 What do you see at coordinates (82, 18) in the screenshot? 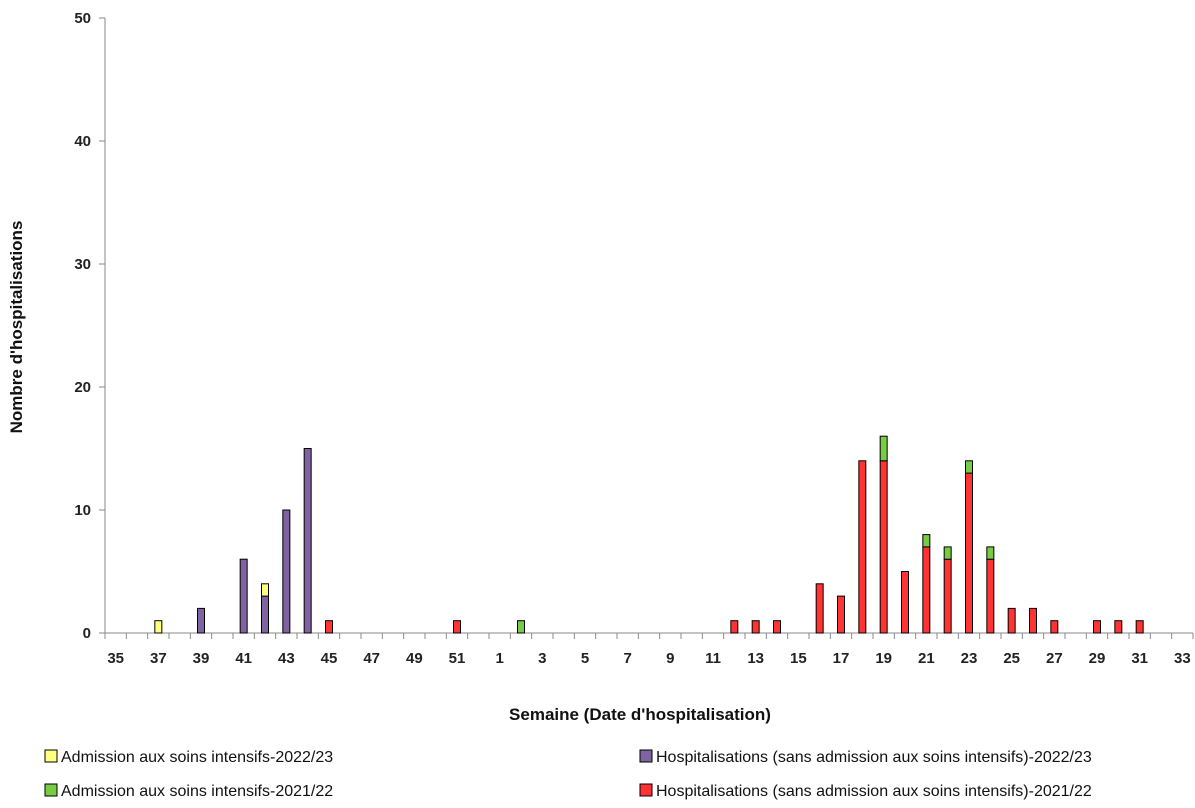
I see `y-tick-label: 50` at bounding box center [82, 18].